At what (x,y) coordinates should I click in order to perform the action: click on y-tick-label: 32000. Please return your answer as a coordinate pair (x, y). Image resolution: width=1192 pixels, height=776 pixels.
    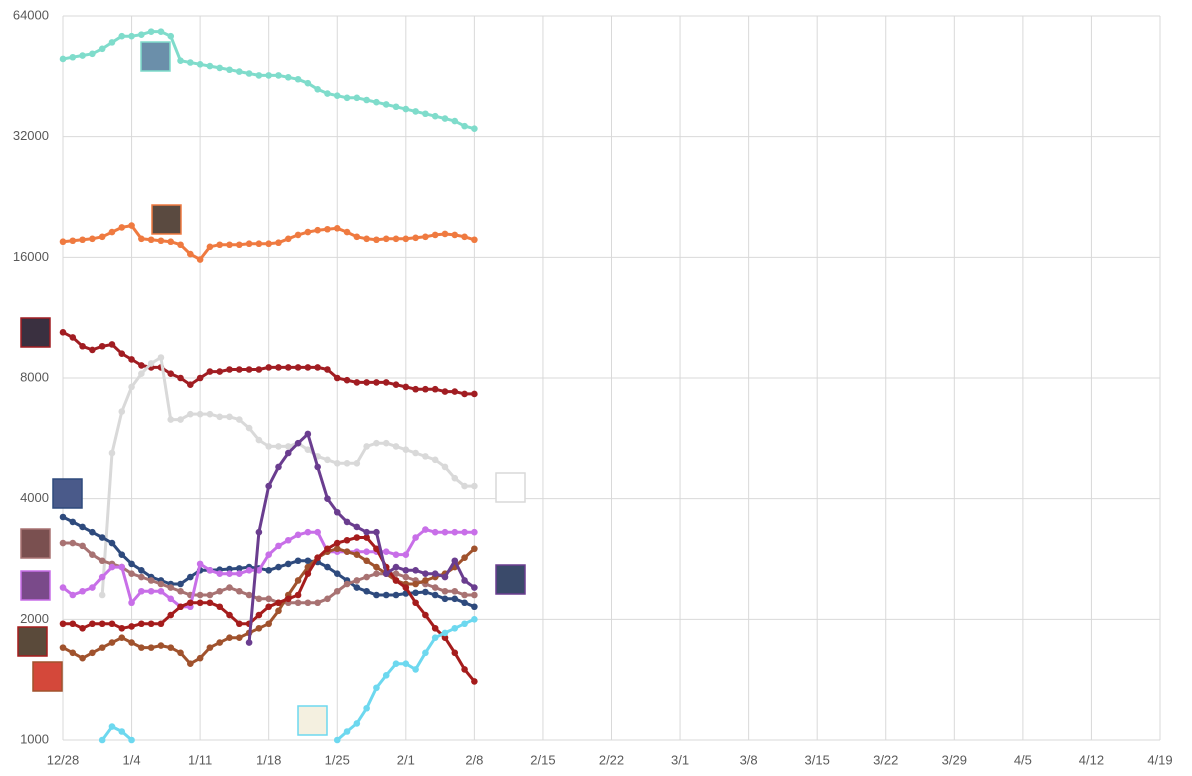
    Looking at the image, I should click on (31, 135).